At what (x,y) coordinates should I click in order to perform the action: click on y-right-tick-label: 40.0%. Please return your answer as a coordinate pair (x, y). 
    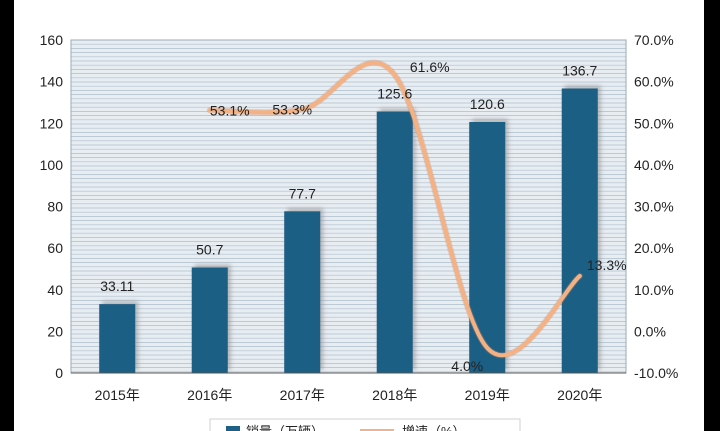
    Looking at the image, I should click on (654, 165).